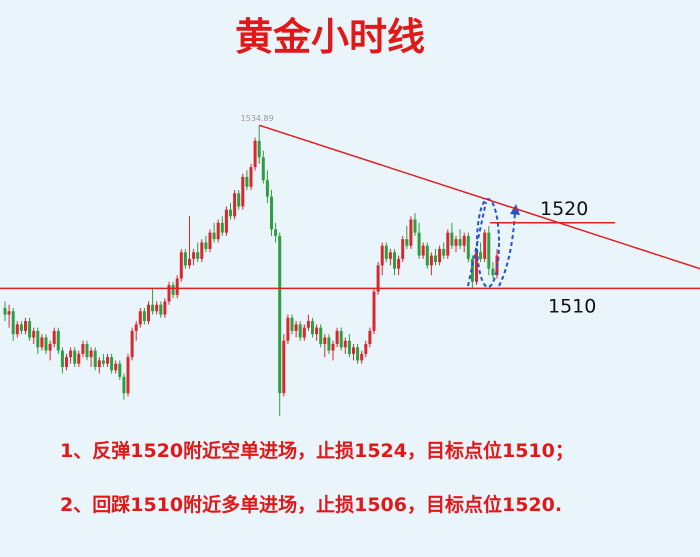  Describe the element at coordinates (311, 504) in the screenshot. I see `annotation: 2、回踩1510附近多单进场，止损1506，目标点位1520.` at that location.